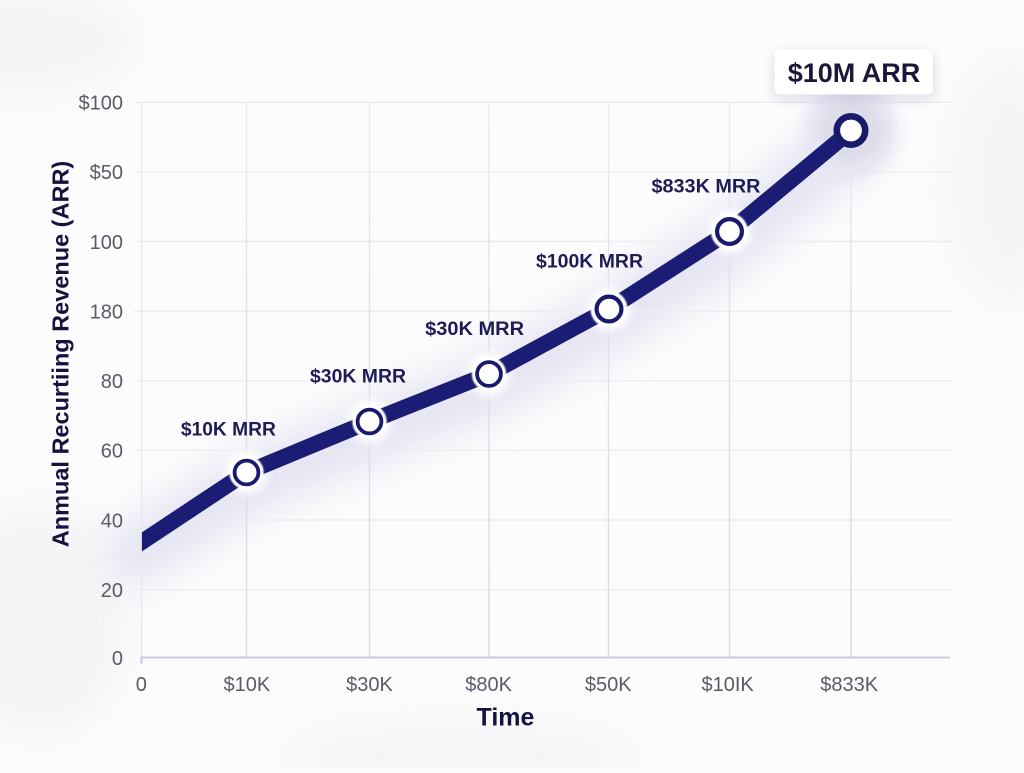  I want to click on svg-text: $10M ARR, so click(854, 73).